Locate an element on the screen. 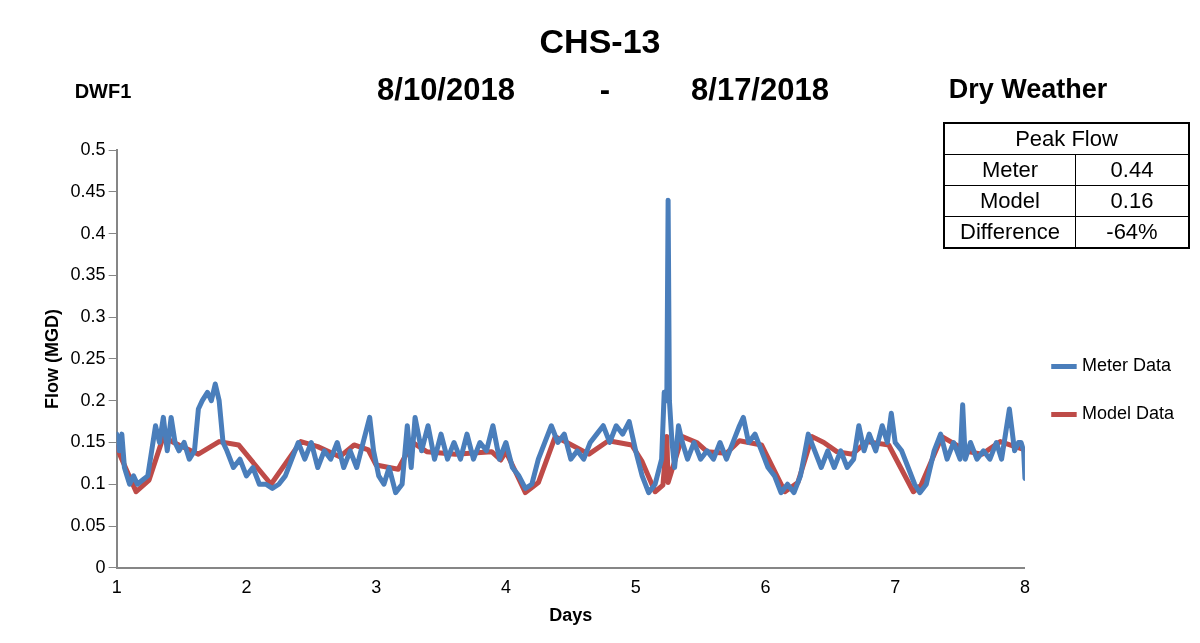 Image resolution: width=1200 pixels, height=643 pixels. x-tick-label: 5 is located at coordinates (635, 586).